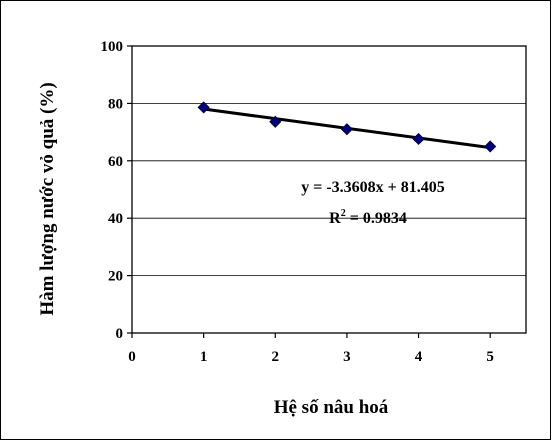 This screenshot has height=443, width=553. I want to click on x-tick-label: 3, so click(347, 357).